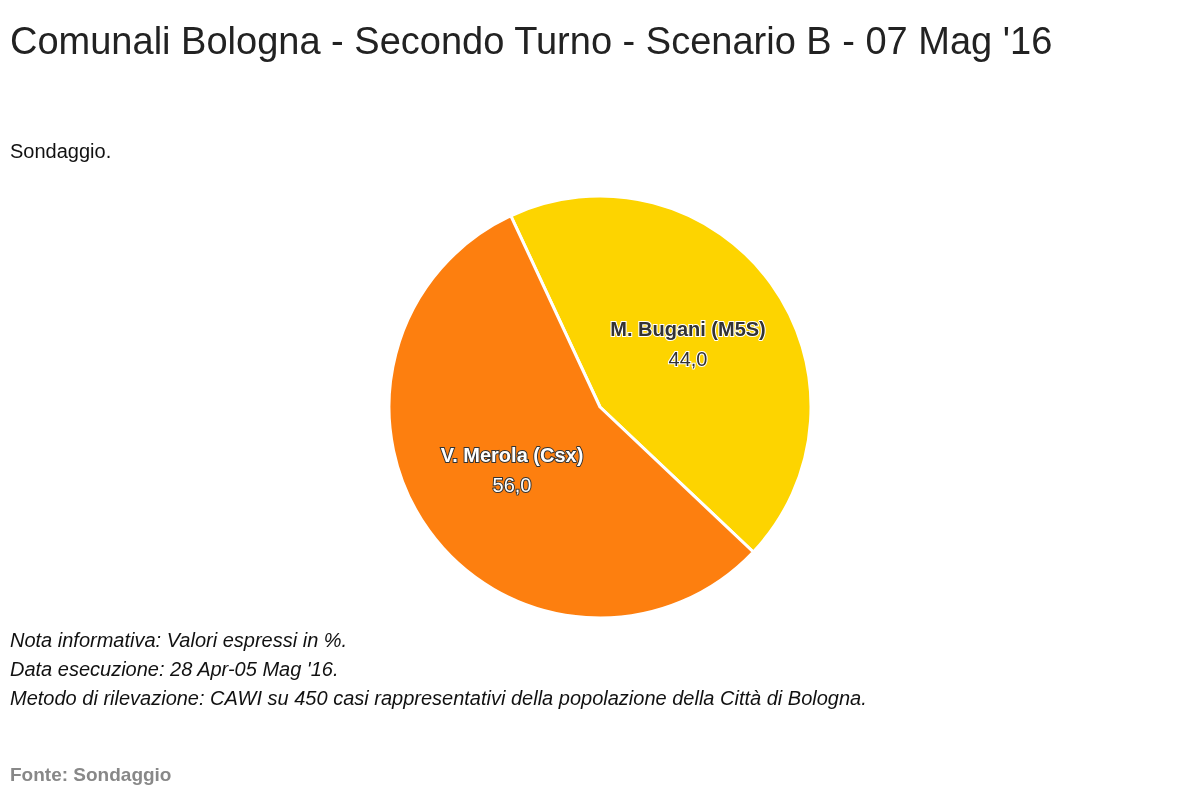 This screenshot has width=1200, height=800. I want to click on text: Metodo di rilevazione: CAWI su 450 casi rappresentativi della popolazione della Città di Bologna., so click(438, 698).